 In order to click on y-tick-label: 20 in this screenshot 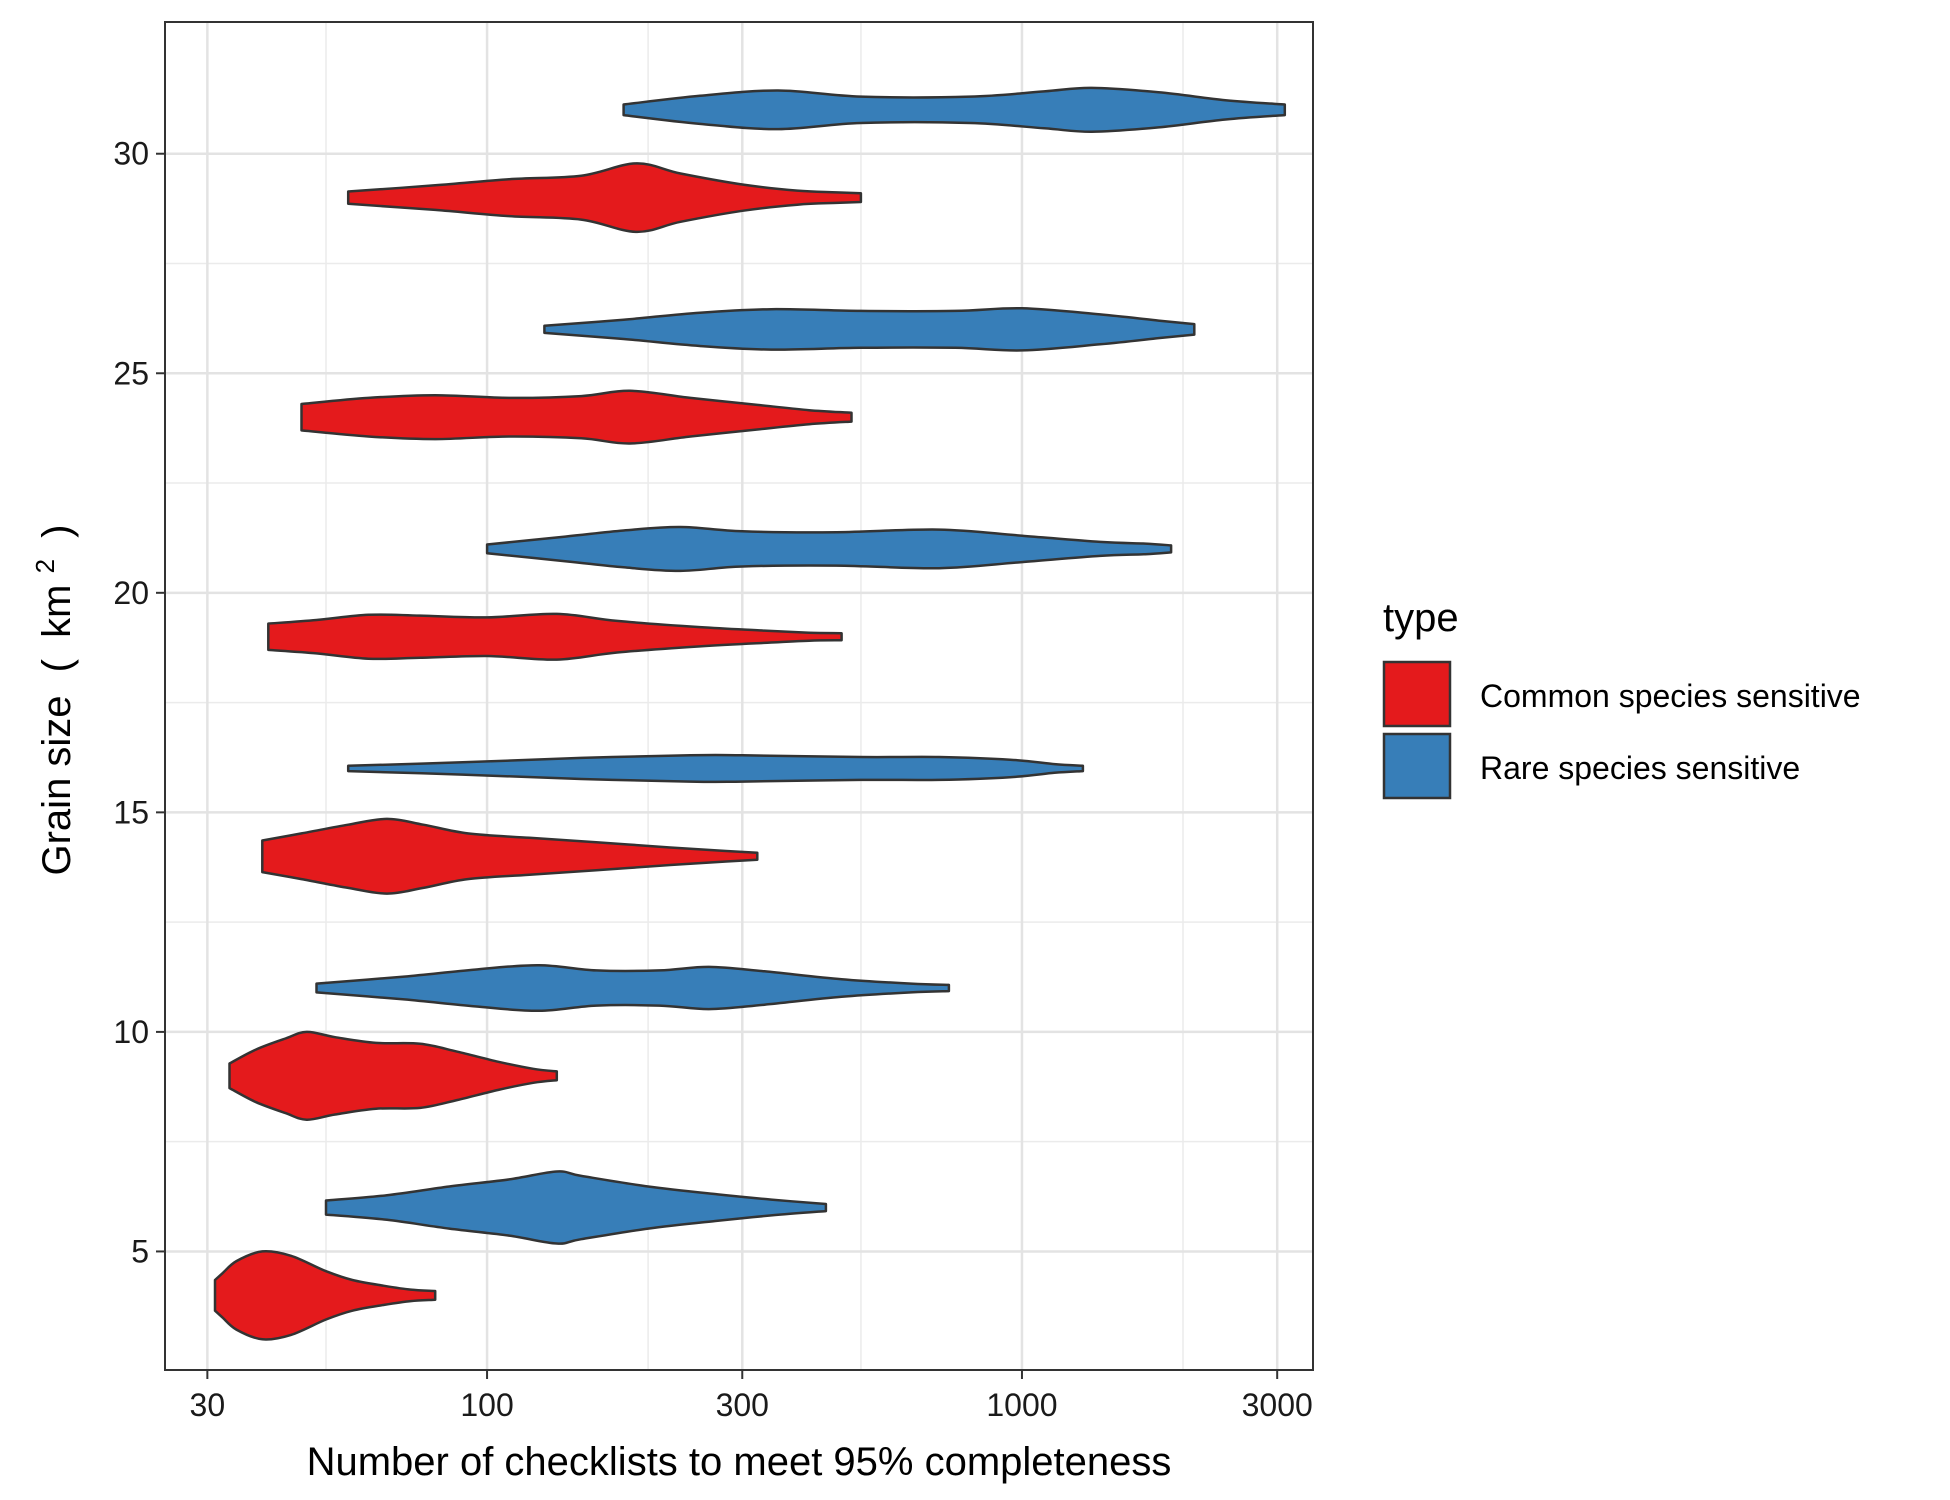, I will do `click(131, 593)`.